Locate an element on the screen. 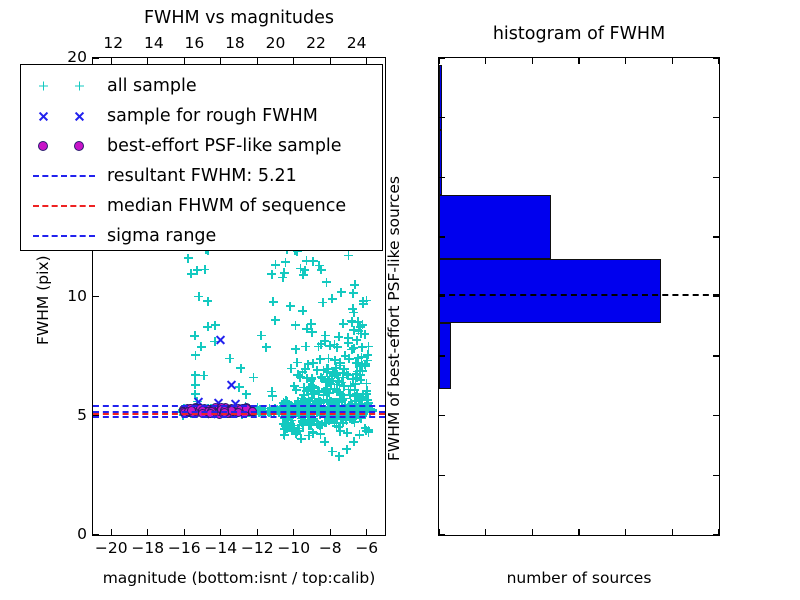 The height and width of the screenshot is (600, 800). histogram-y-ticklabel: 5.2 is located at coordinates (788, 296).